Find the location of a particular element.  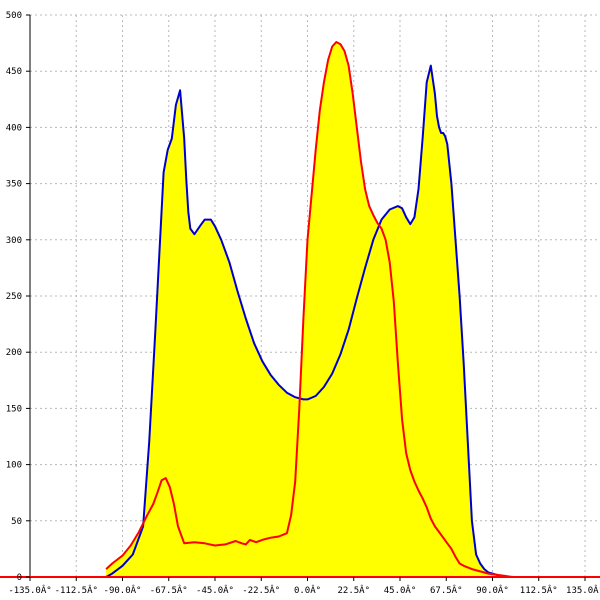

x-tick-label: 112.5Â° is located at coordinates (539, 590).